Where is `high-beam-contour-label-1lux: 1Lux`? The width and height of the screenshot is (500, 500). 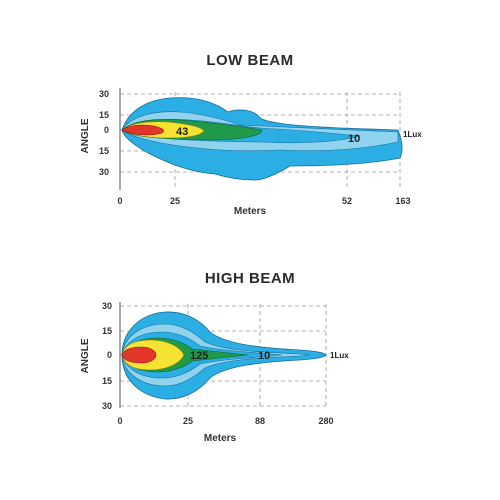
high-beam-contour-label-1lux: 1Lux is located at coordinates (339, 355).